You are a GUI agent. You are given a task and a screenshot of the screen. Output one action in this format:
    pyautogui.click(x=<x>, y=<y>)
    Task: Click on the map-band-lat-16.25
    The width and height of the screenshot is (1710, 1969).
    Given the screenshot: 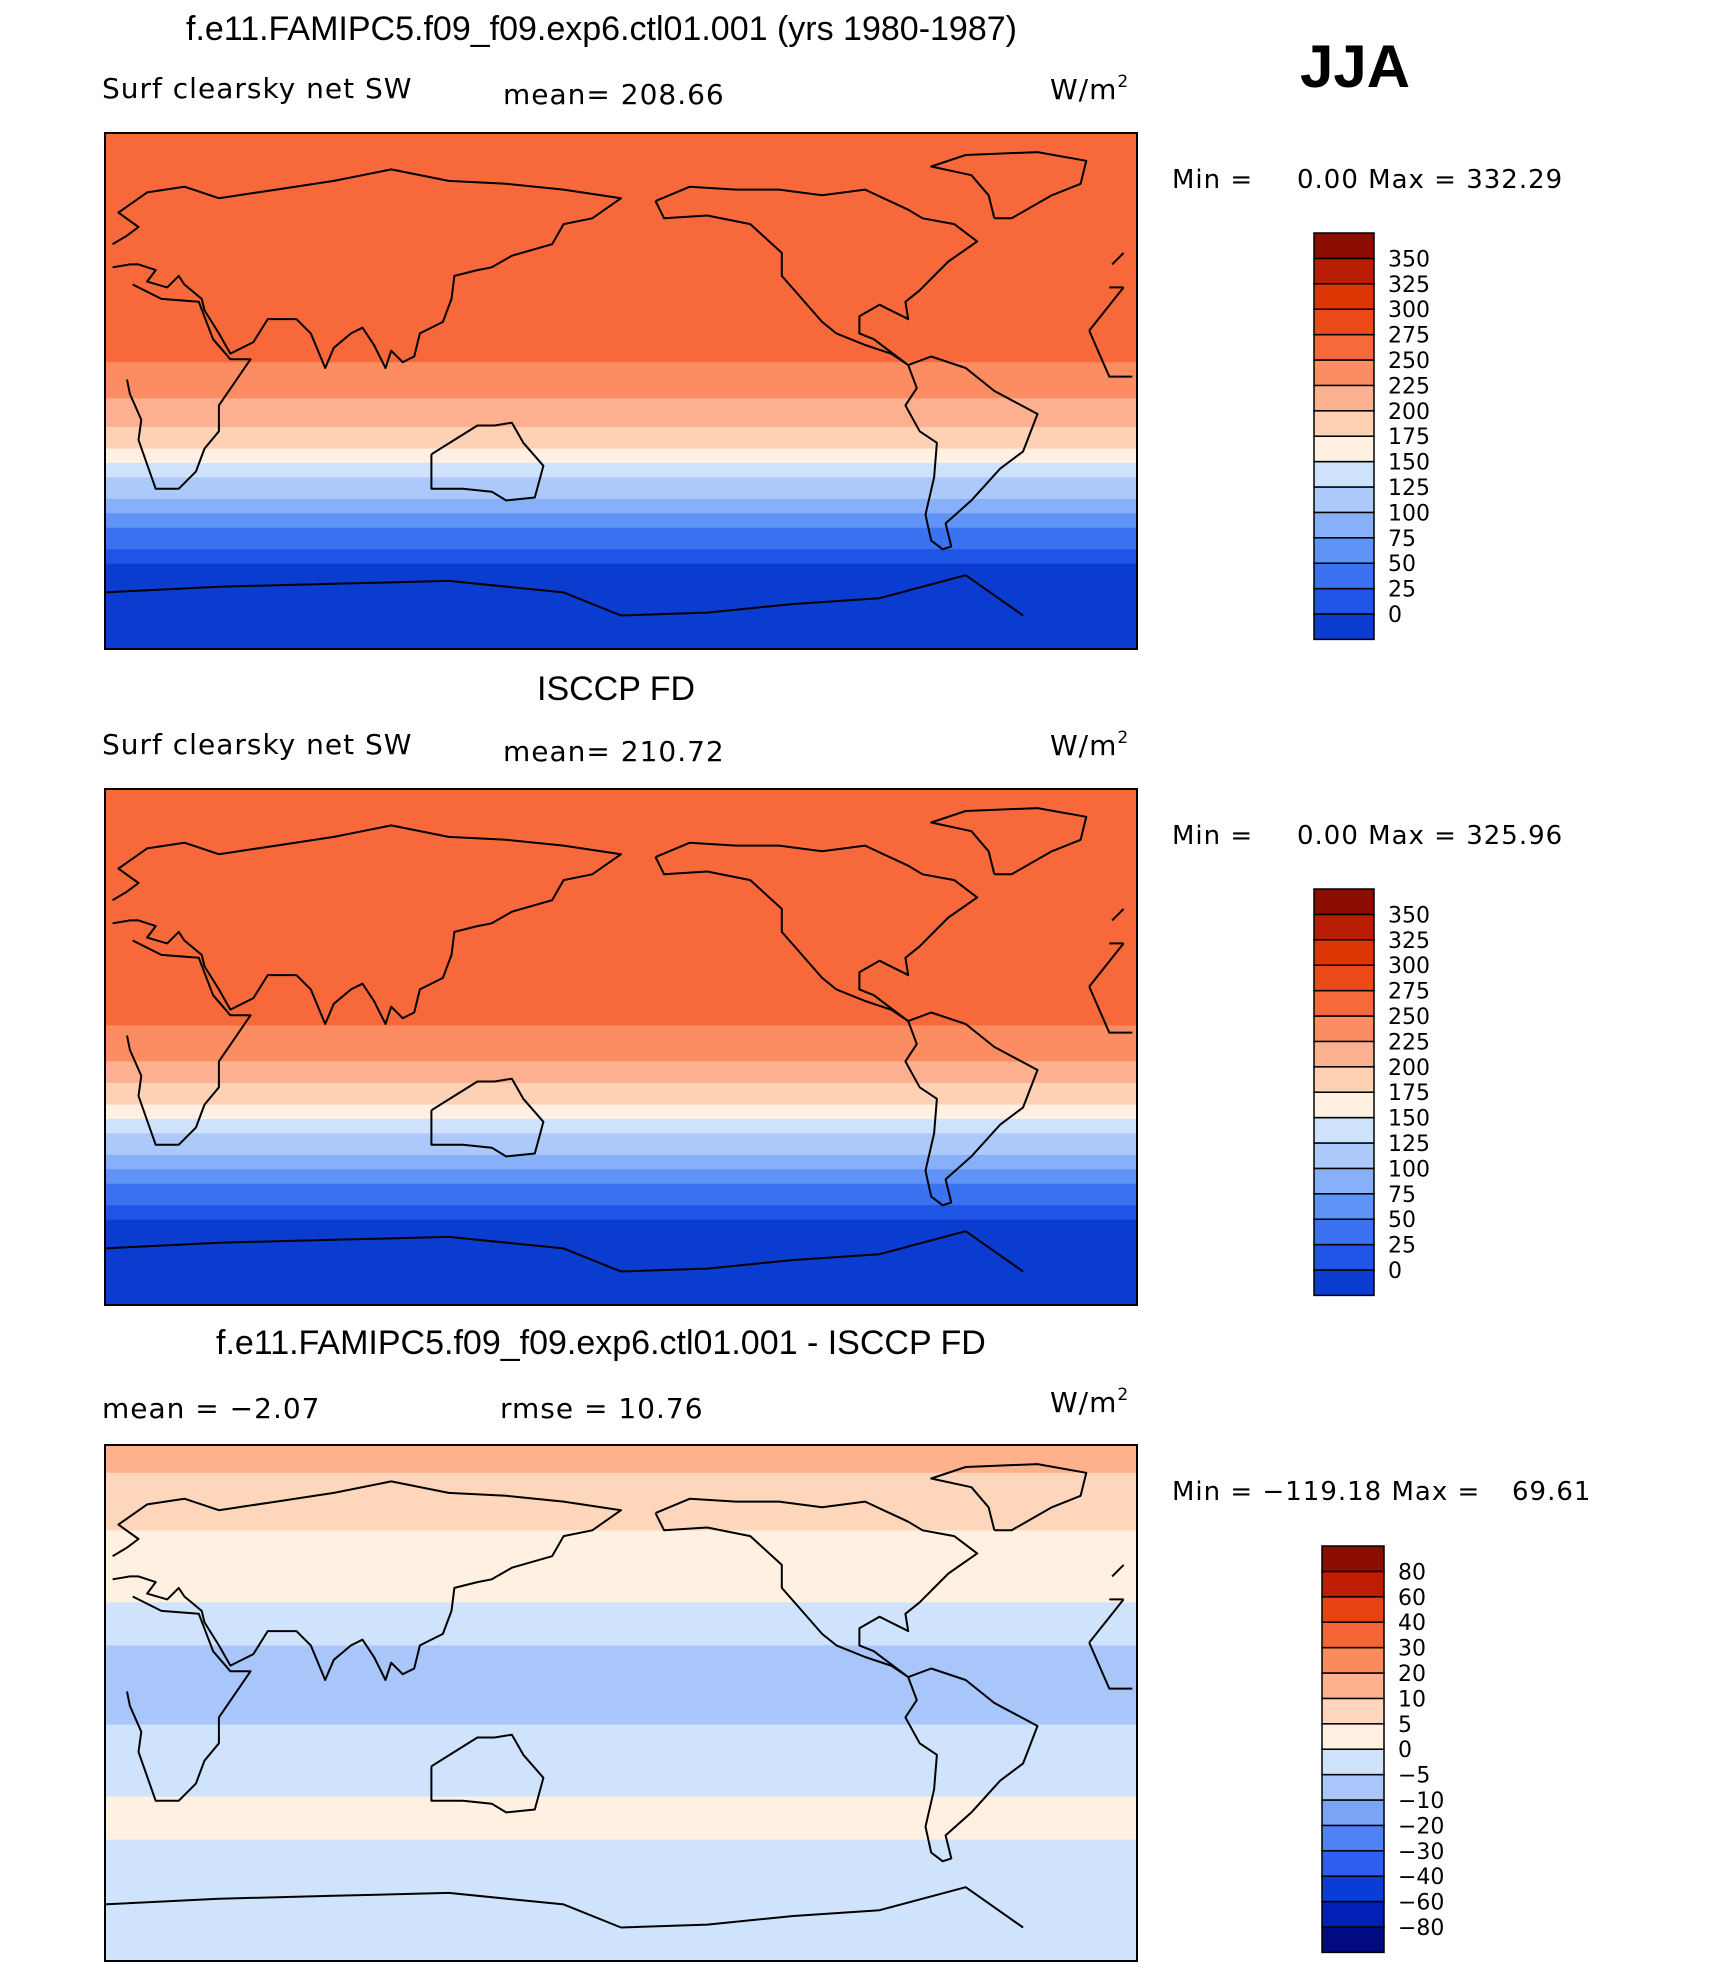 What is the action you would take?
    pyautogui.click(x=621, y=344)
    